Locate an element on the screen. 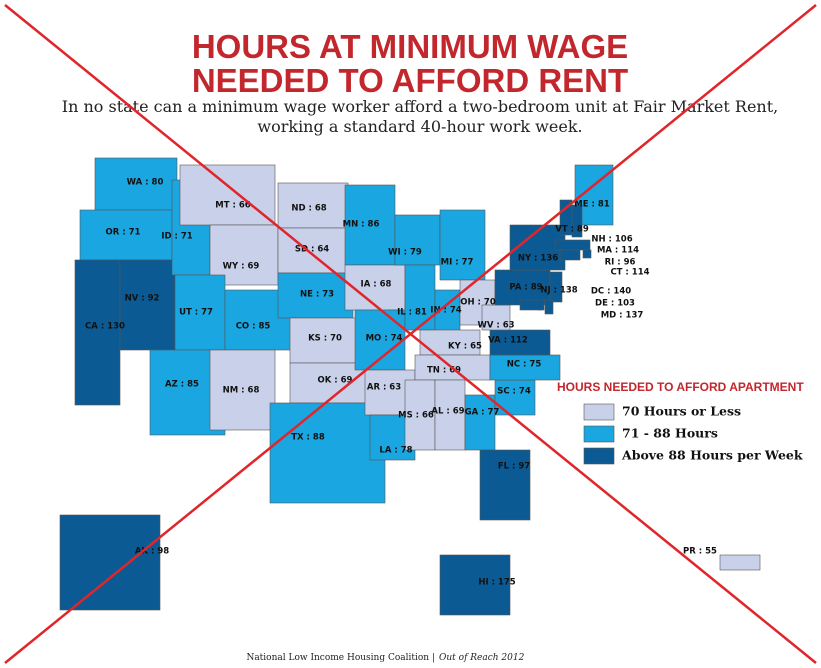 The width and height of the screenshot is (821, 668). state-label: TN : 69 is located at coordinates (444, 371).